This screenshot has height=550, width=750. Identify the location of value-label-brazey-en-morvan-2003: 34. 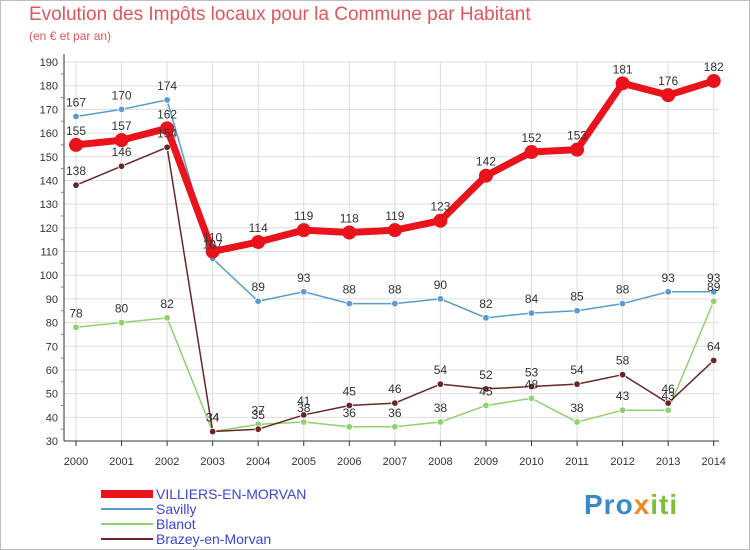
(213, 418).